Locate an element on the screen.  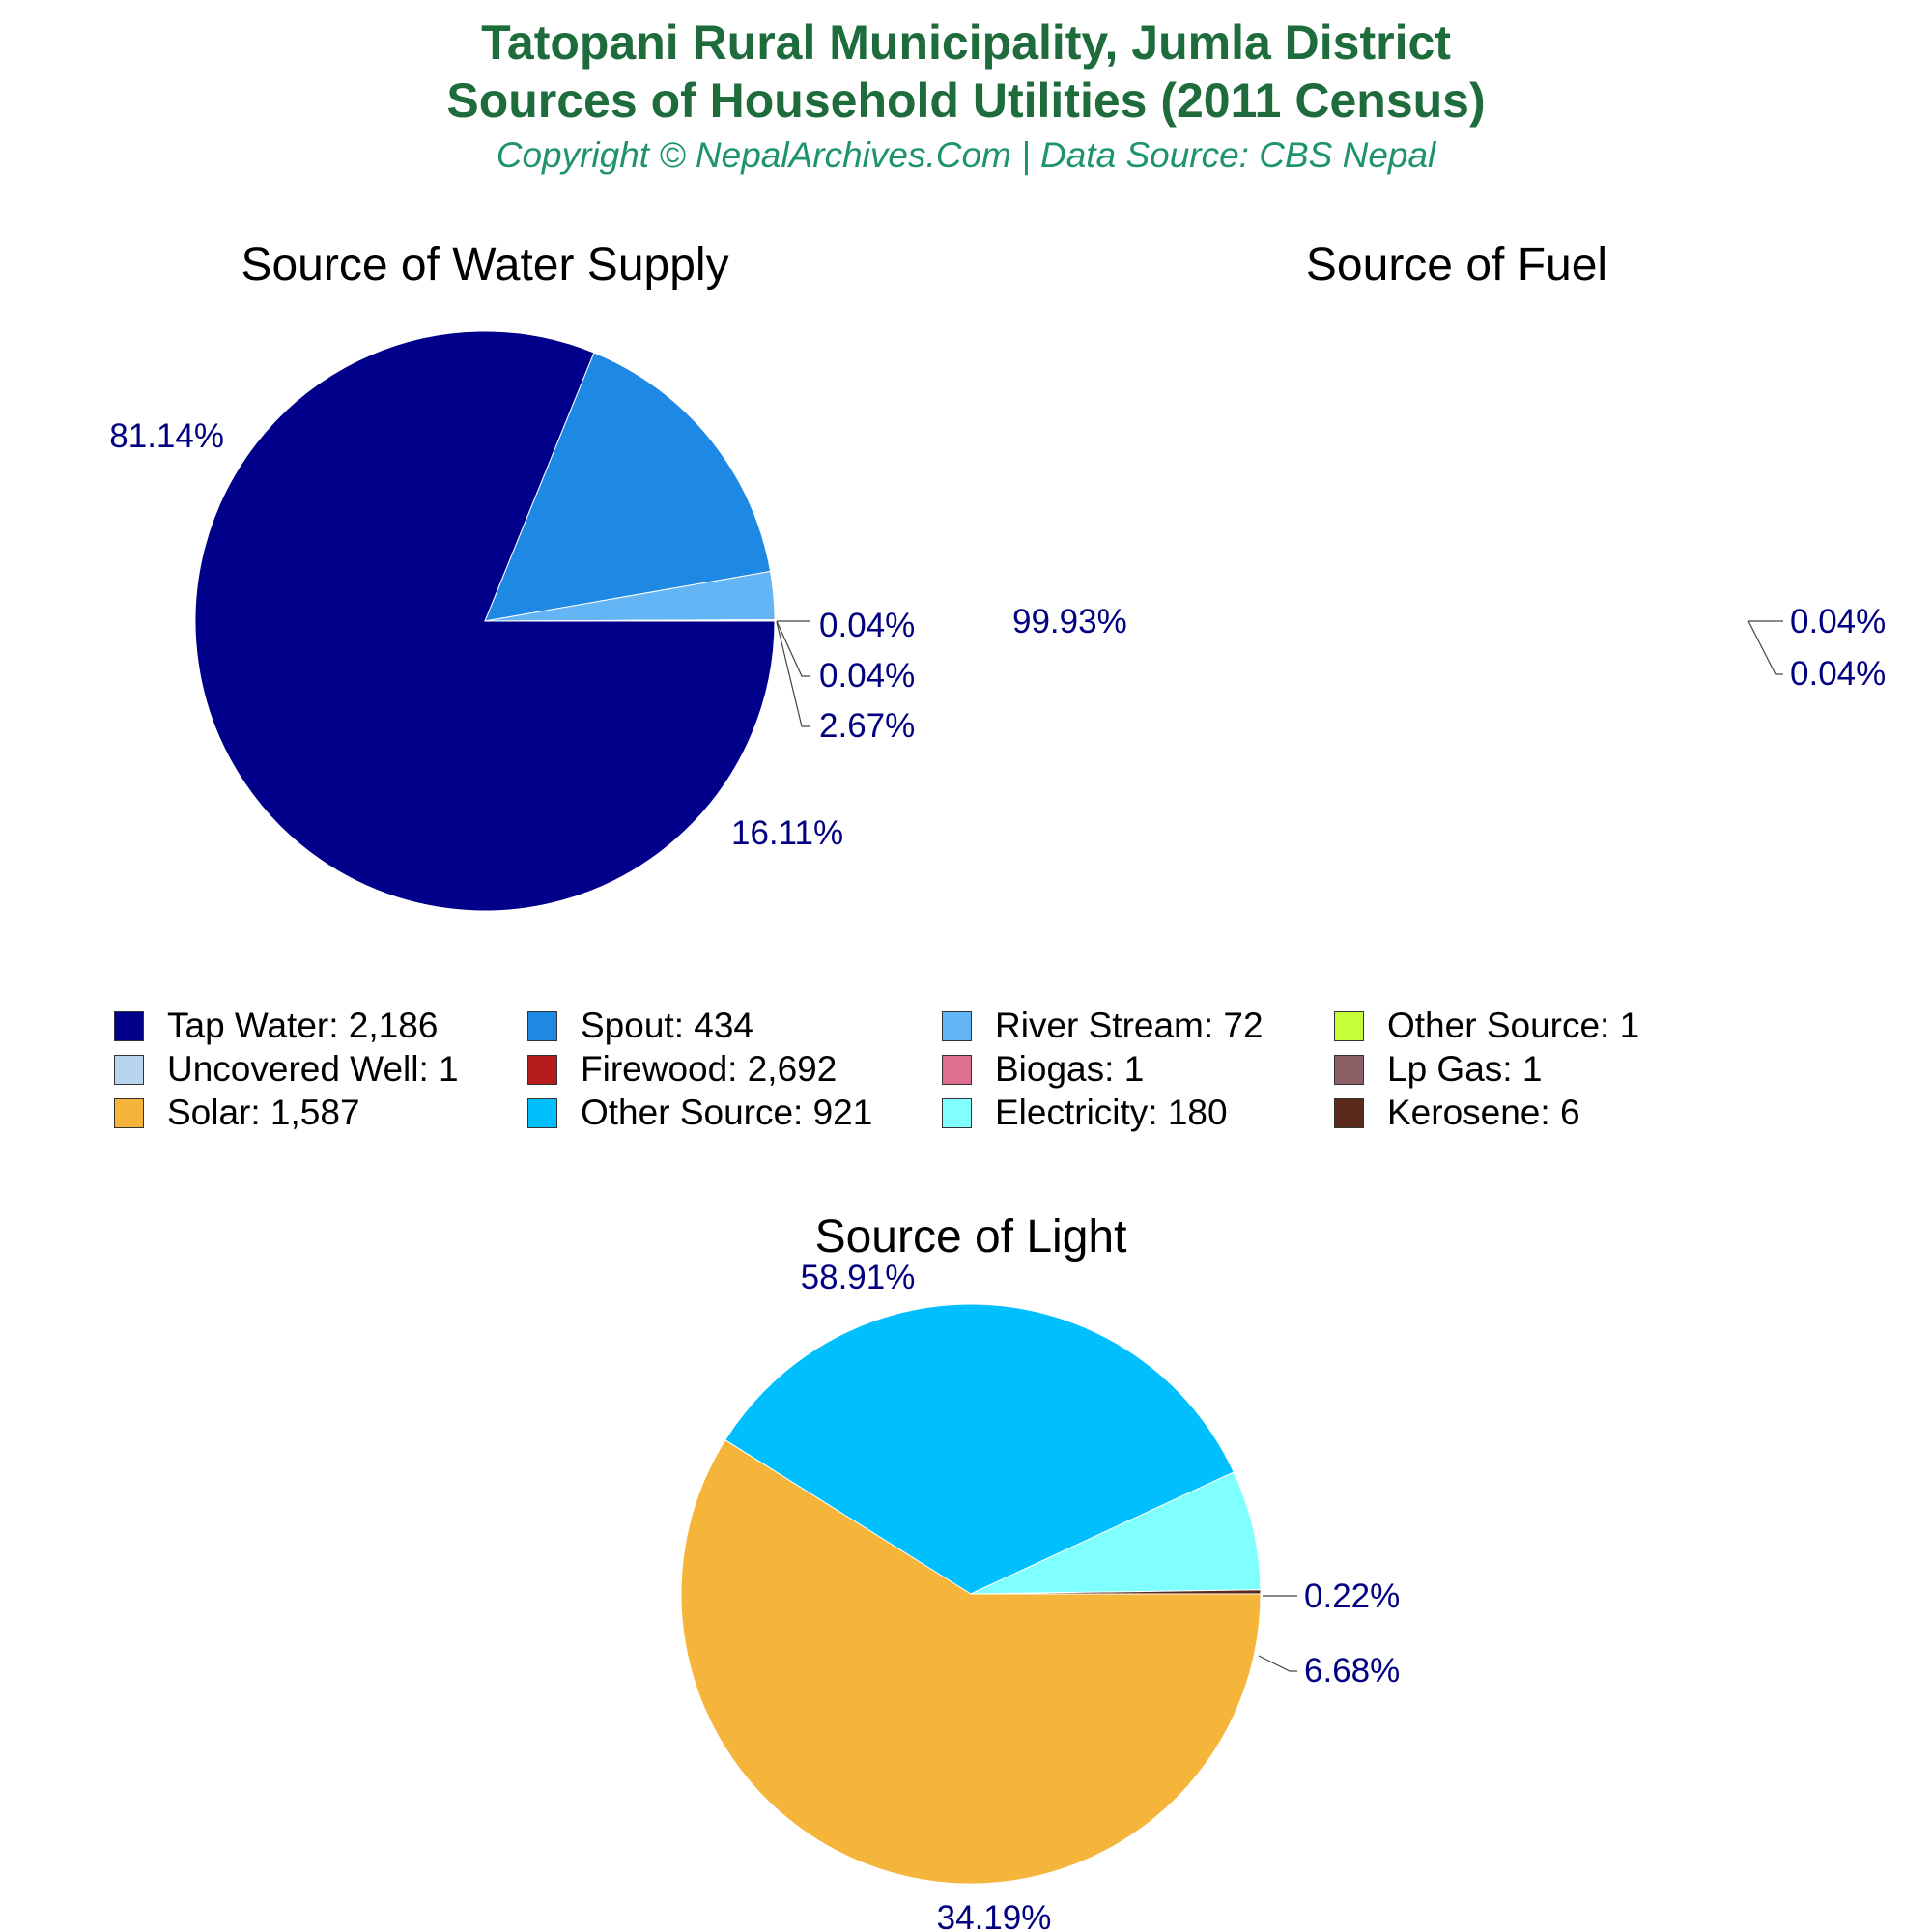
legend-item: Spout: 434 is located at coordinates (640, 1026).